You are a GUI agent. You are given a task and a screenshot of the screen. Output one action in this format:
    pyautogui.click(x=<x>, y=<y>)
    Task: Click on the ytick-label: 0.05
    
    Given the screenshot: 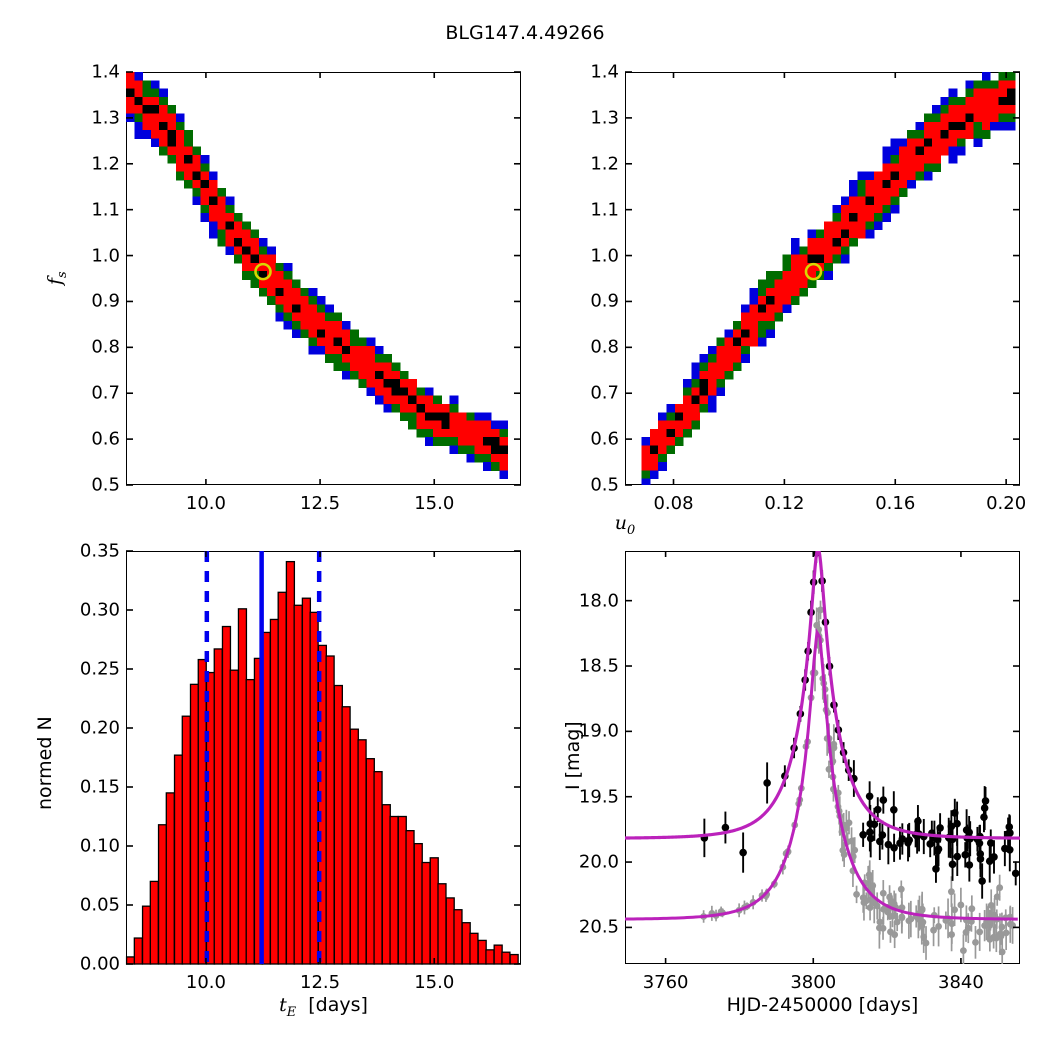 What is the action you would take?
    pyautogui.click(x=99, y=905)
    